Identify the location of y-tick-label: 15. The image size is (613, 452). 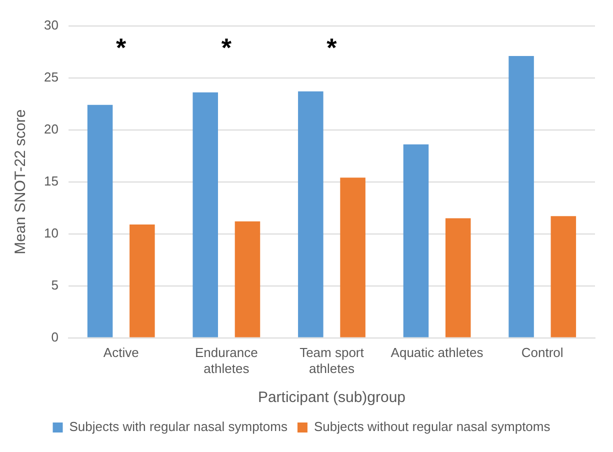
(51, 180).